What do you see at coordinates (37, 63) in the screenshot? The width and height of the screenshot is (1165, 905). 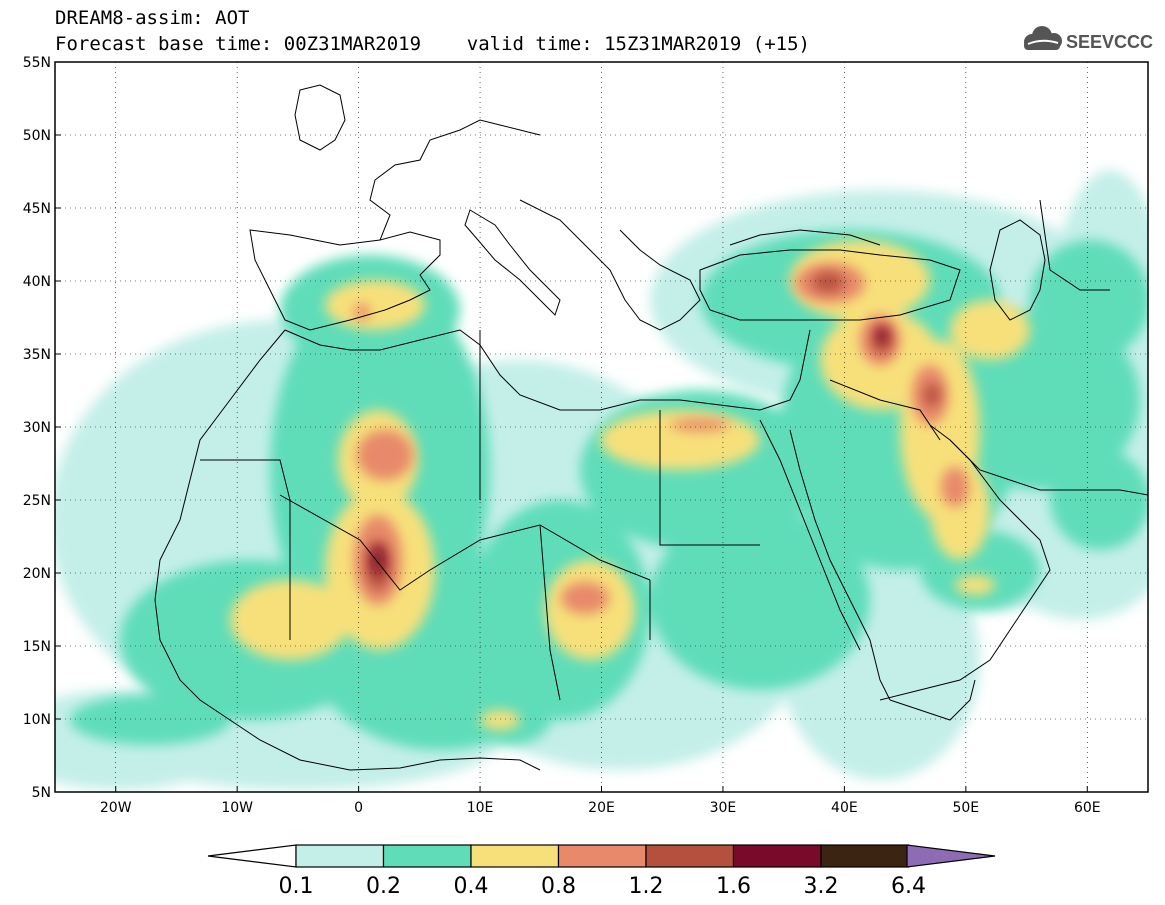 I see `lat-label: 55N` at bounding box center [37, 63].